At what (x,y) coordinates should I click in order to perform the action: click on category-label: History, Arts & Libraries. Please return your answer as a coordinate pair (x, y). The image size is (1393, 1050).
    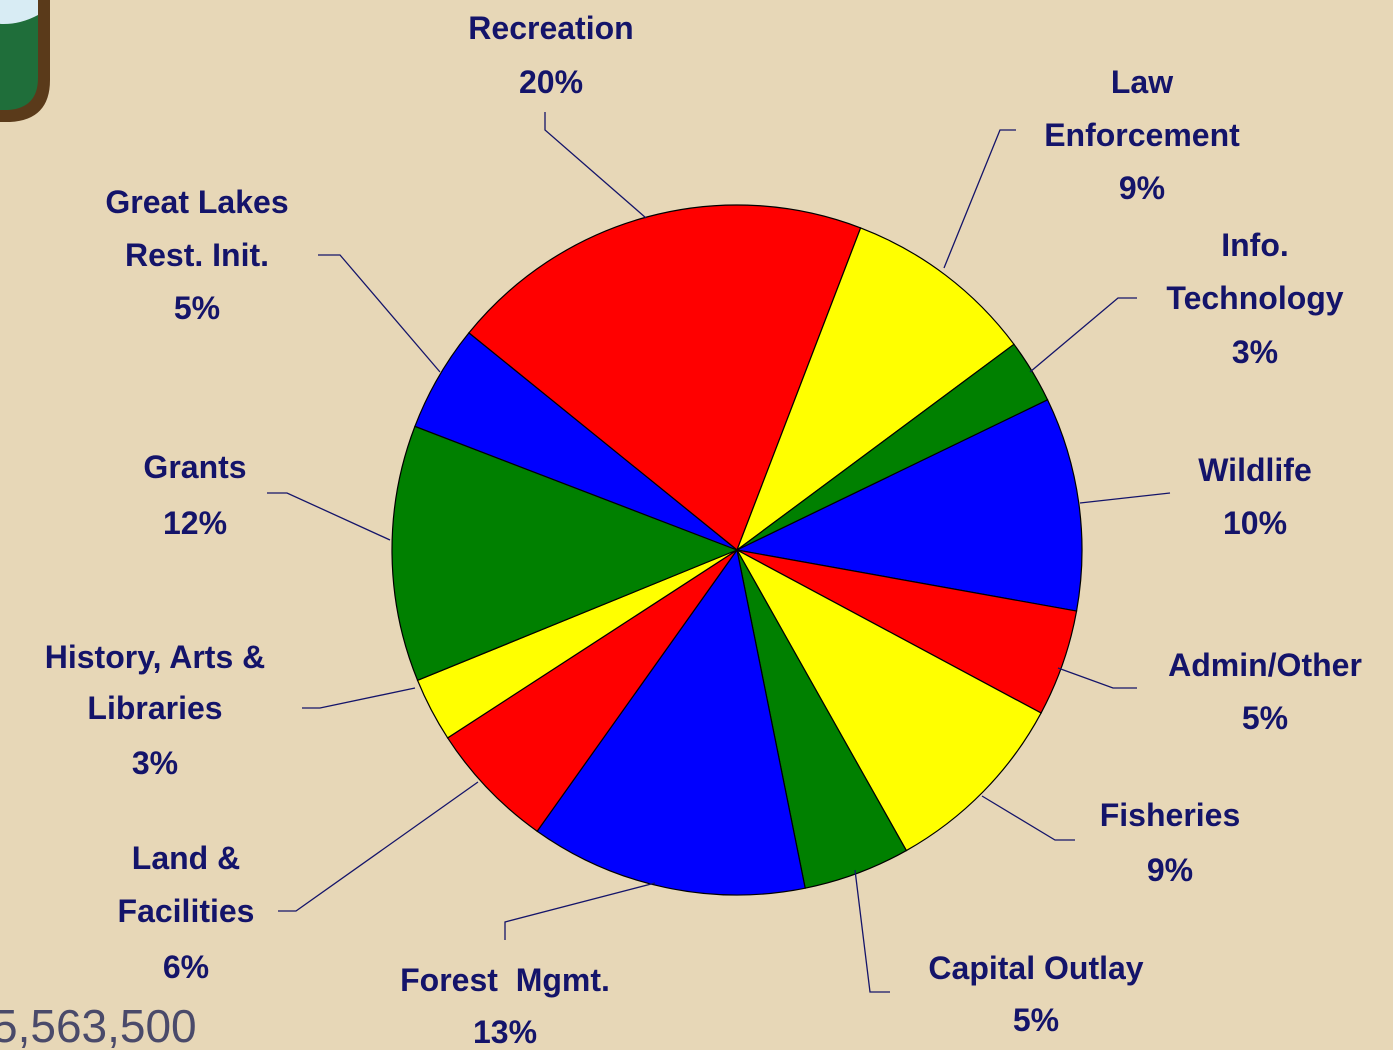
    Looking at the image, I should click on (155, 682).